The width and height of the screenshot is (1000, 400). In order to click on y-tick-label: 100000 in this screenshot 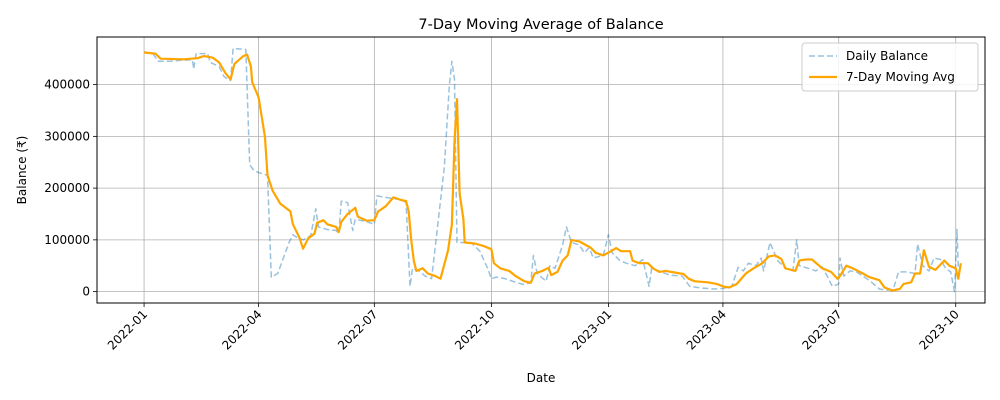, I will do `click(67, 240)`.